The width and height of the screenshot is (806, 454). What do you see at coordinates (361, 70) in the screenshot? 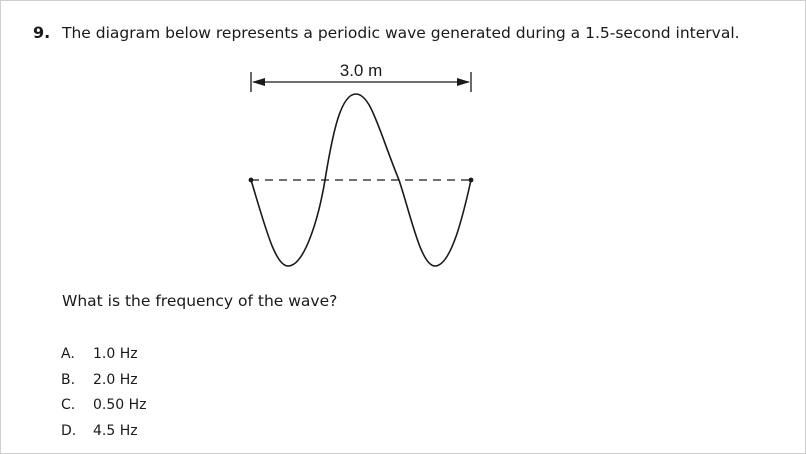
I see `dimension-label: 3.0 m` at bounding box center [361, 70].